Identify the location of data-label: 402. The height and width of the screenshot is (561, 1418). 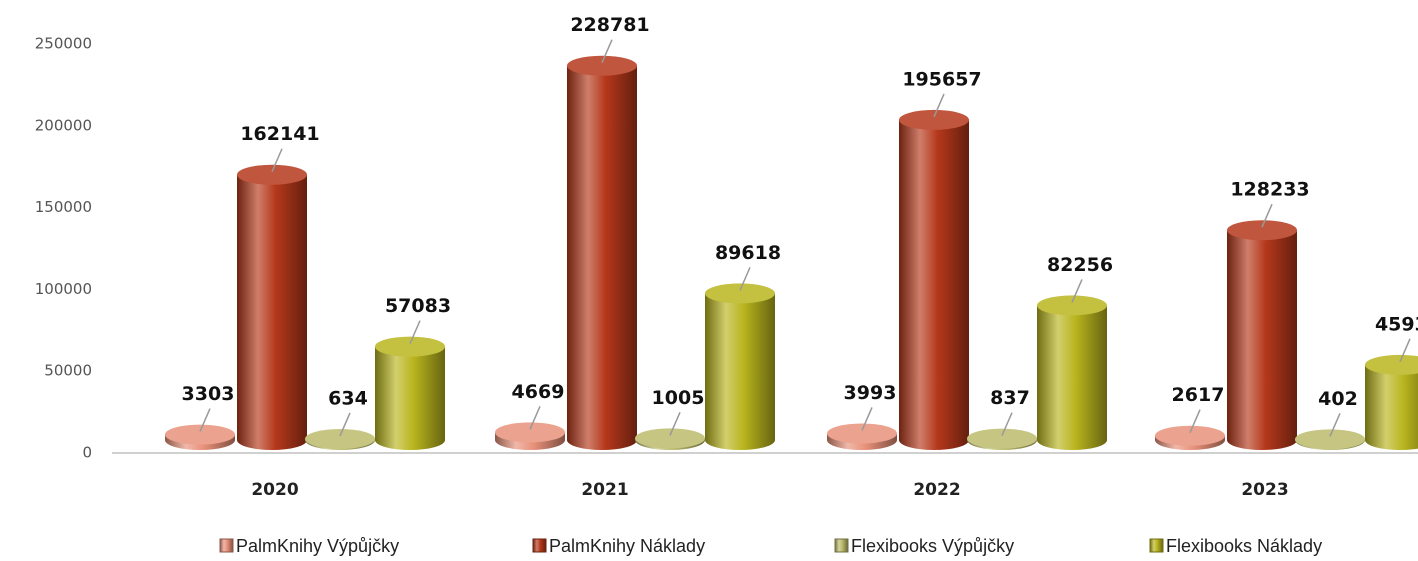
(1338, 399).